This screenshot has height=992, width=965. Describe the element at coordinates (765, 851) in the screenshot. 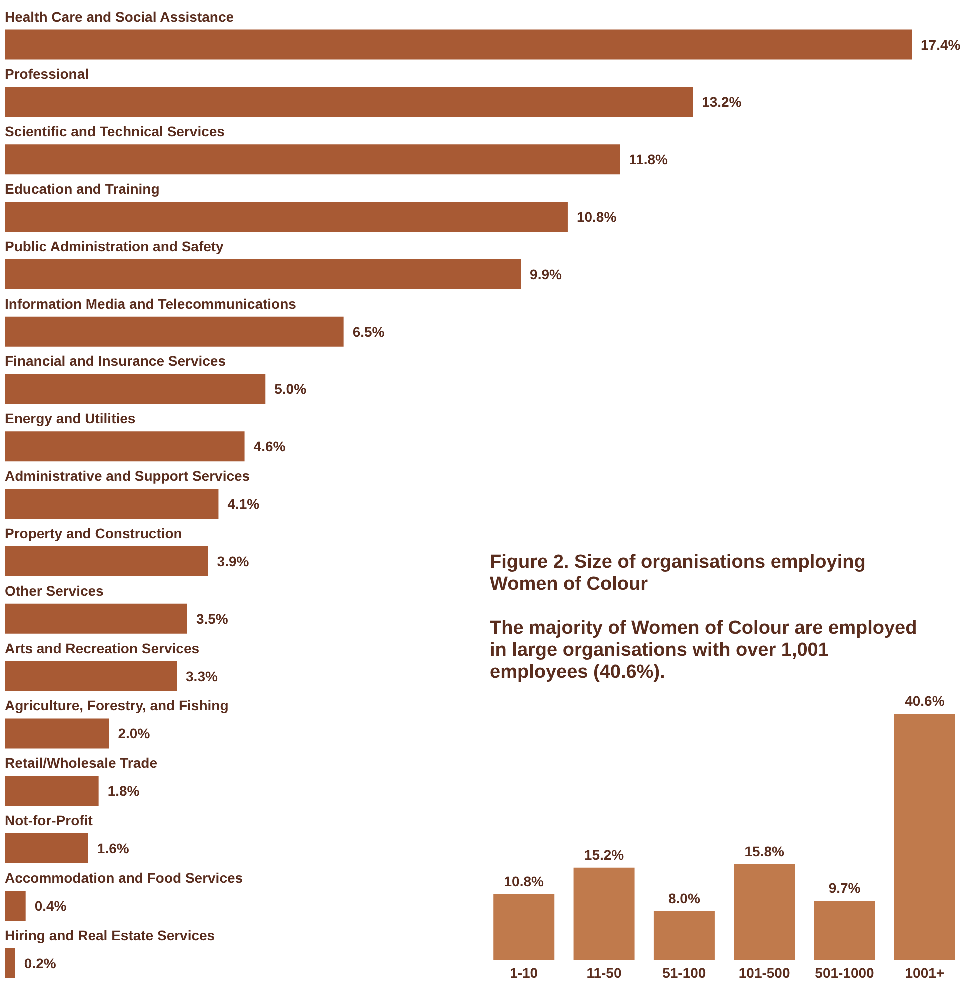

I see `data-label: 15.8%` at that location.